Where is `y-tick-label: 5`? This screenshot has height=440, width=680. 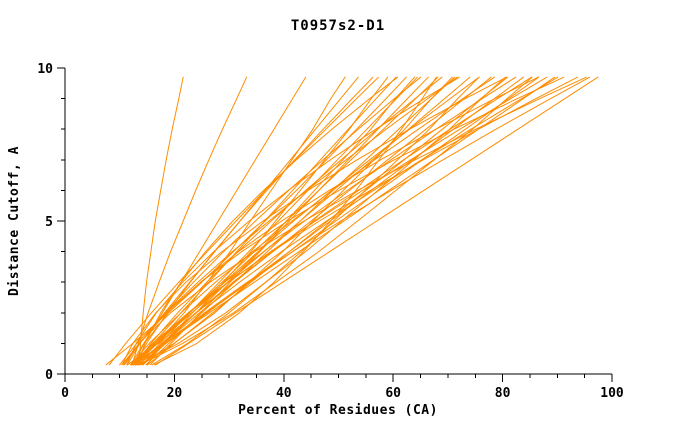
y-tick-label: 5 is located at coordinates (49, 222).